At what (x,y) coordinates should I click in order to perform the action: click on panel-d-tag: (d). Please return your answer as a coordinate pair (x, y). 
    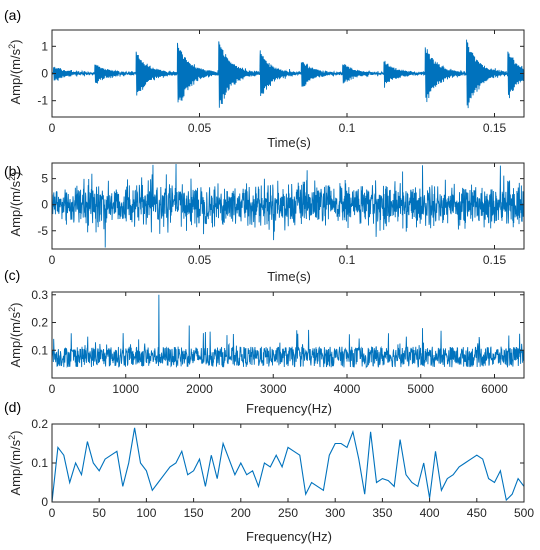
    Looking at the image, I should click on (12, 407).